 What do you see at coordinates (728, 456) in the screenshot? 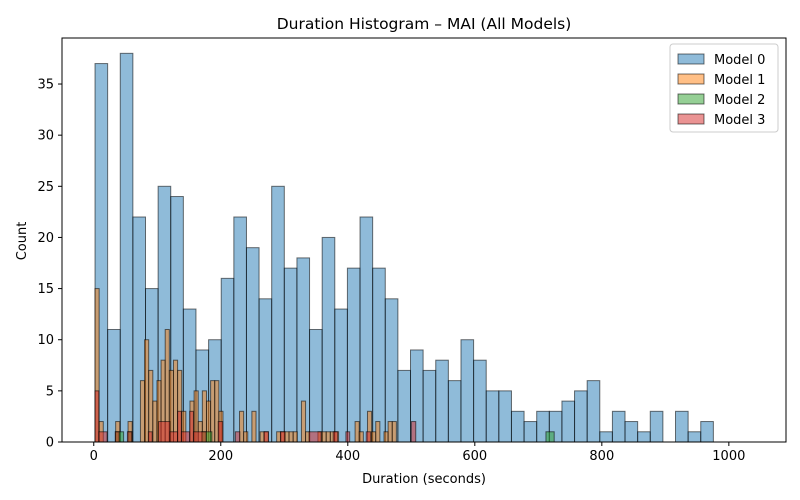
I see `x-tick-label-1000: 1000` at bounding box center [728, 456].